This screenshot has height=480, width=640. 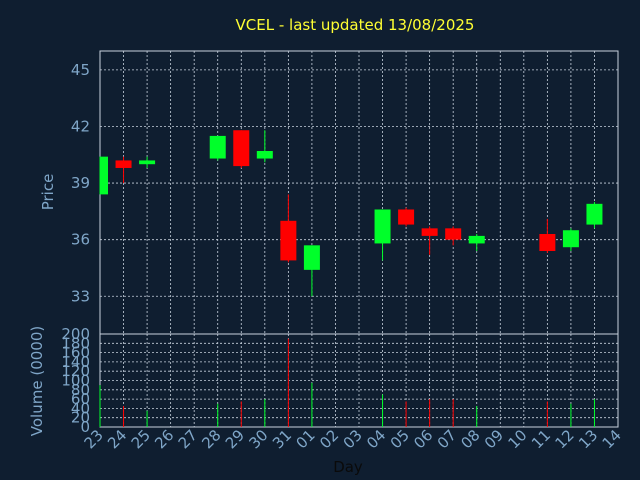 I want to click on x-tick-label: 24, so click(x=117, y=439).